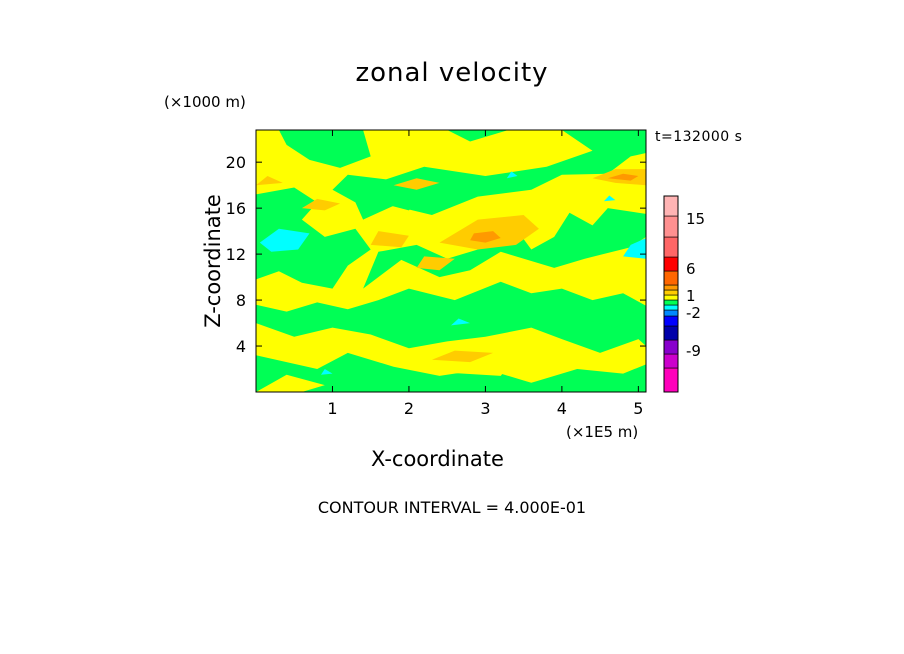 Image resolution: width=904 pixels, height=654 pixels. Describe the element at coordinates (332, 408) in the screenshot. I see `x-tick-label-1: 1` at that location.